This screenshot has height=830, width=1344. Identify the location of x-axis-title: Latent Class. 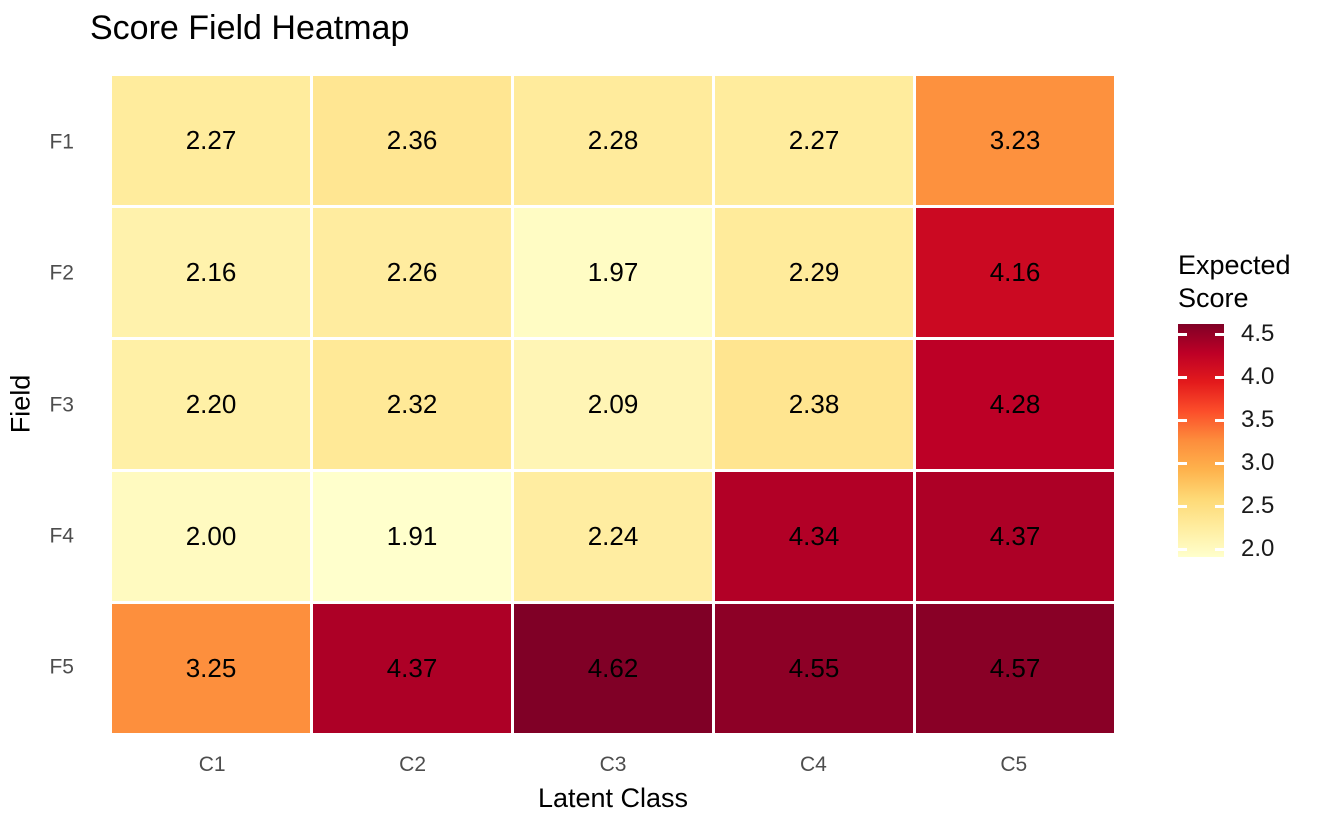
(613, 798).